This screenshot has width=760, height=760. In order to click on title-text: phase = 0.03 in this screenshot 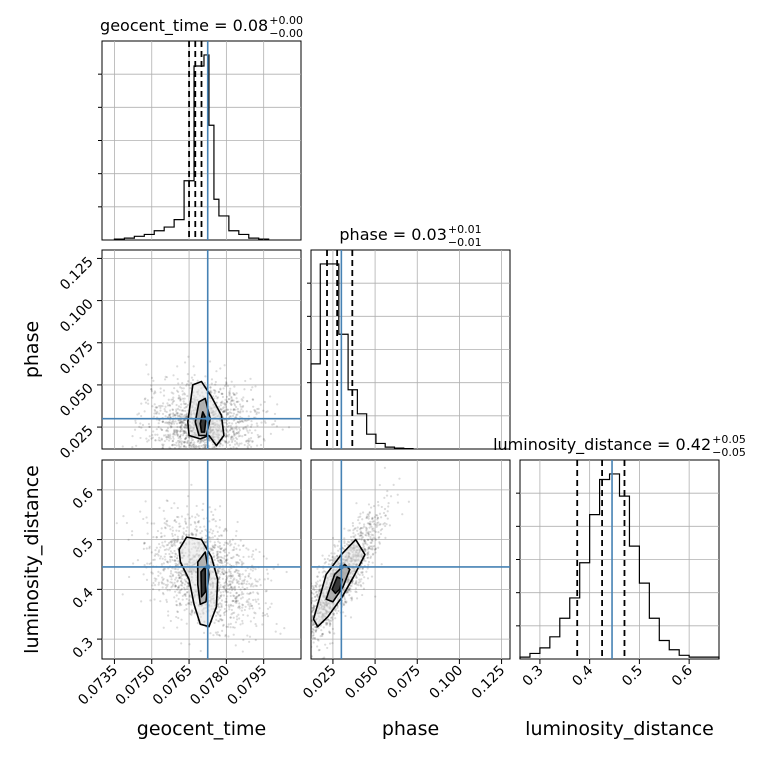, I will do `click(392, 234)`.